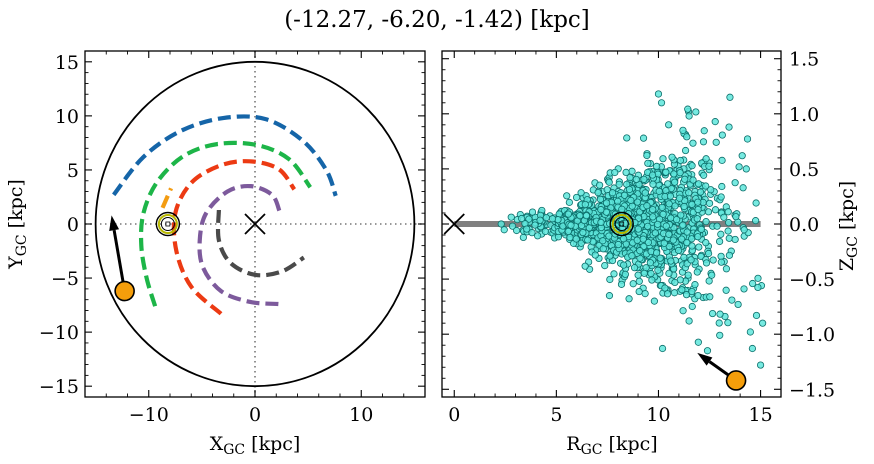 The height and width of the screenshot is (464, 874). What do you see at coordinates (124, 291) in the screenshot?
I see `target-marker` at bounding box center [124, 291].